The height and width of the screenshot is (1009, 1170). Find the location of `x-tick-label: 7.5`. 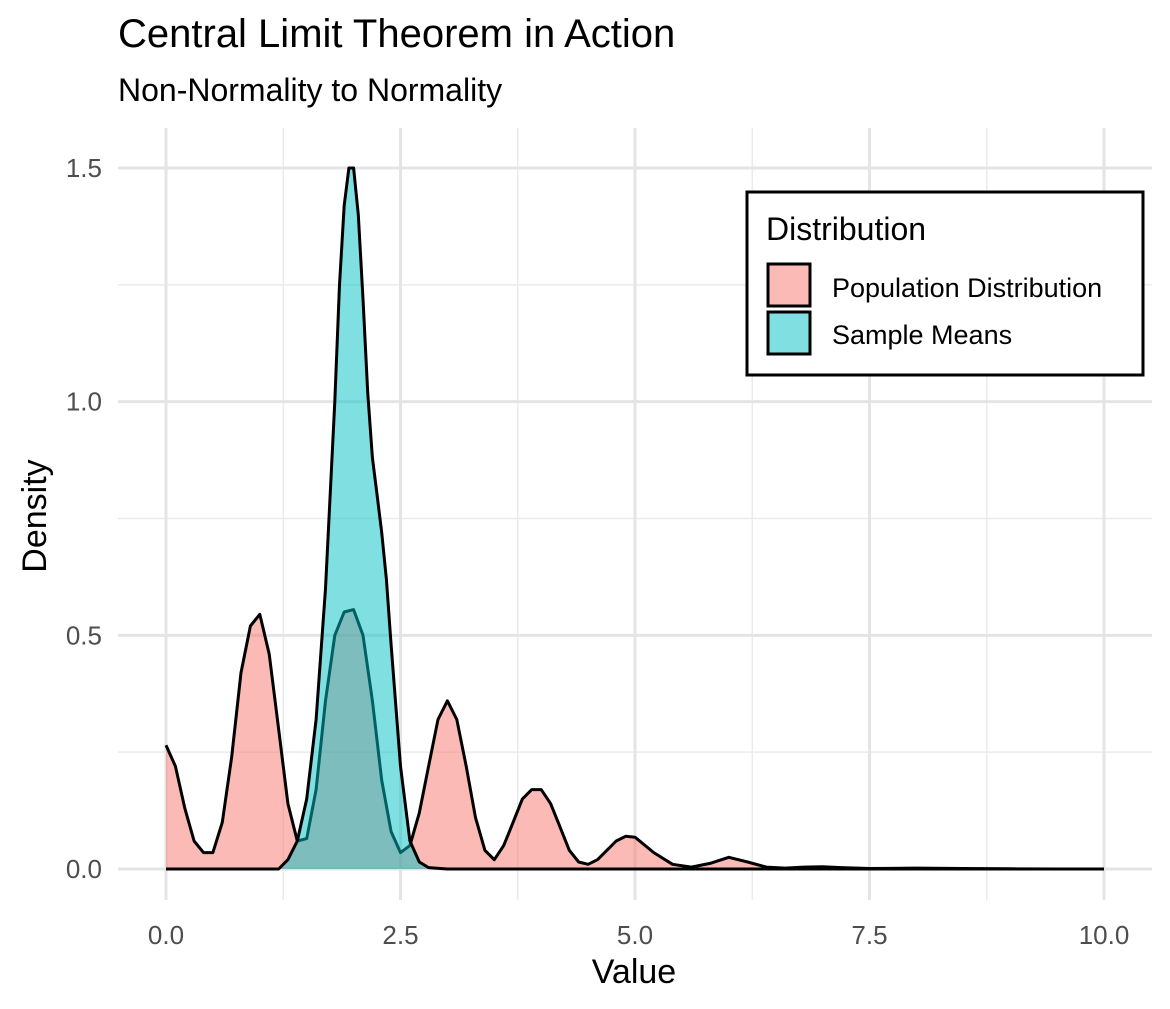

x-tick-label: 7.5 is located at coordinates (869, 935).